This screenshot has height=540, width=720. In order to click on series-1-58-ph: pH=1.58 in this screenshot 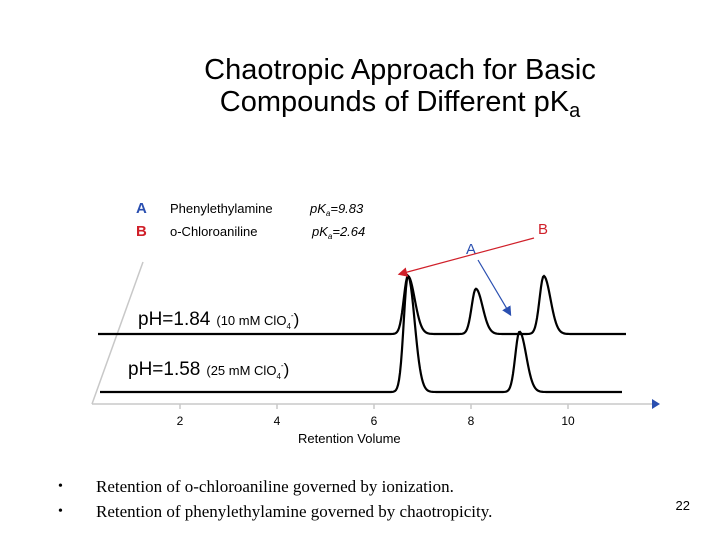, I will do `click(164, 369)`.